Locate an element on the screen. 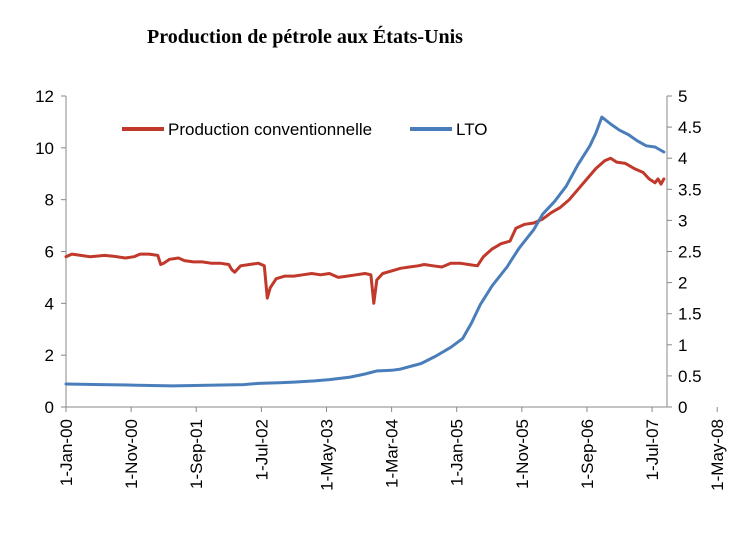 Image resolution: width=754 pixels, height=536 pixels. legend-item-lto-label: LTO is located at coordinates (472, 129).